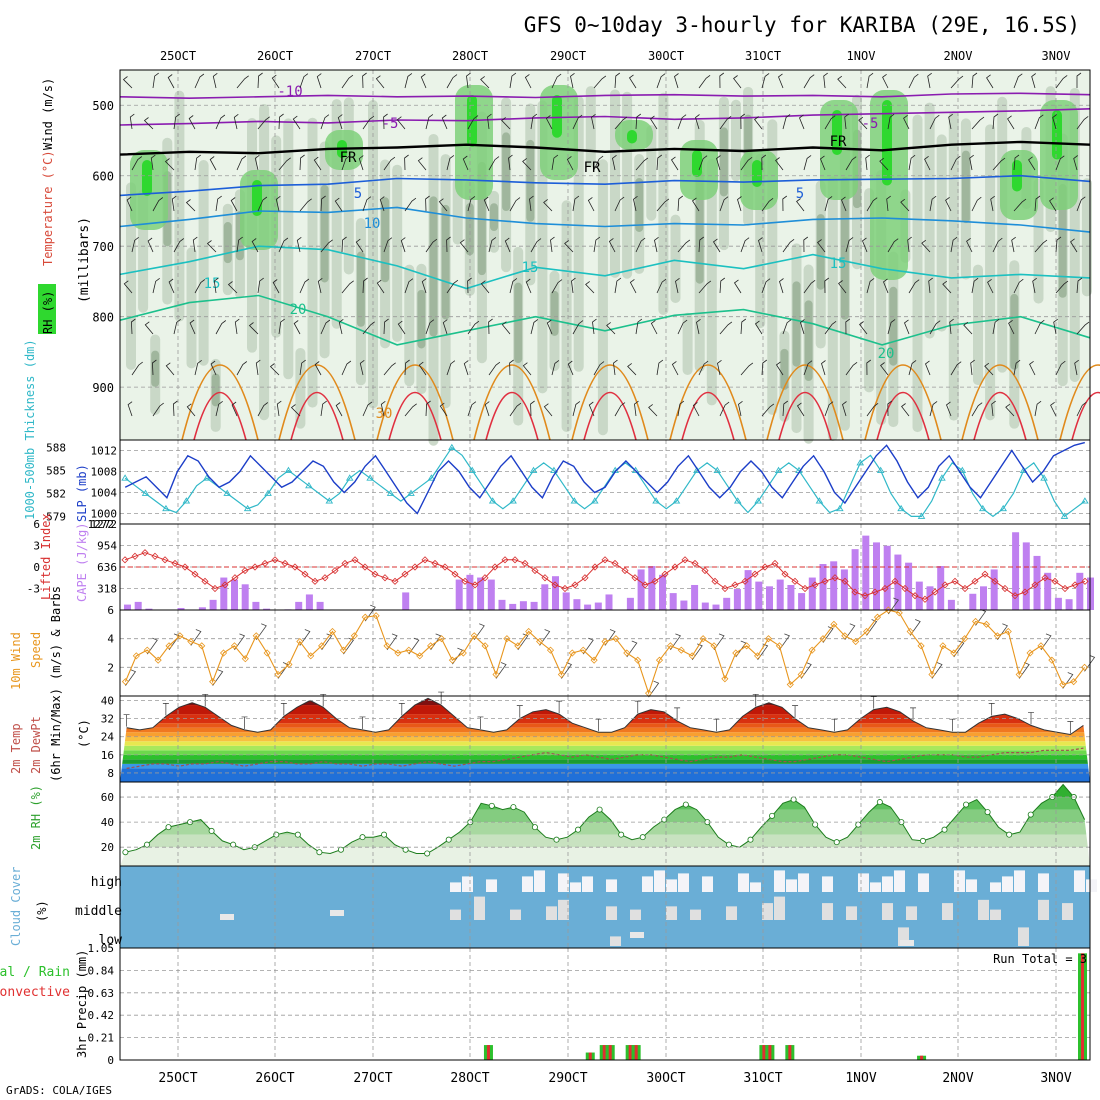 The height and width of the screenshot is (1100, 1100). Describe the element at coordinates (48, 208) in the screenshot. I see `temperature-legend-label: Temperature (°C)` at that location.